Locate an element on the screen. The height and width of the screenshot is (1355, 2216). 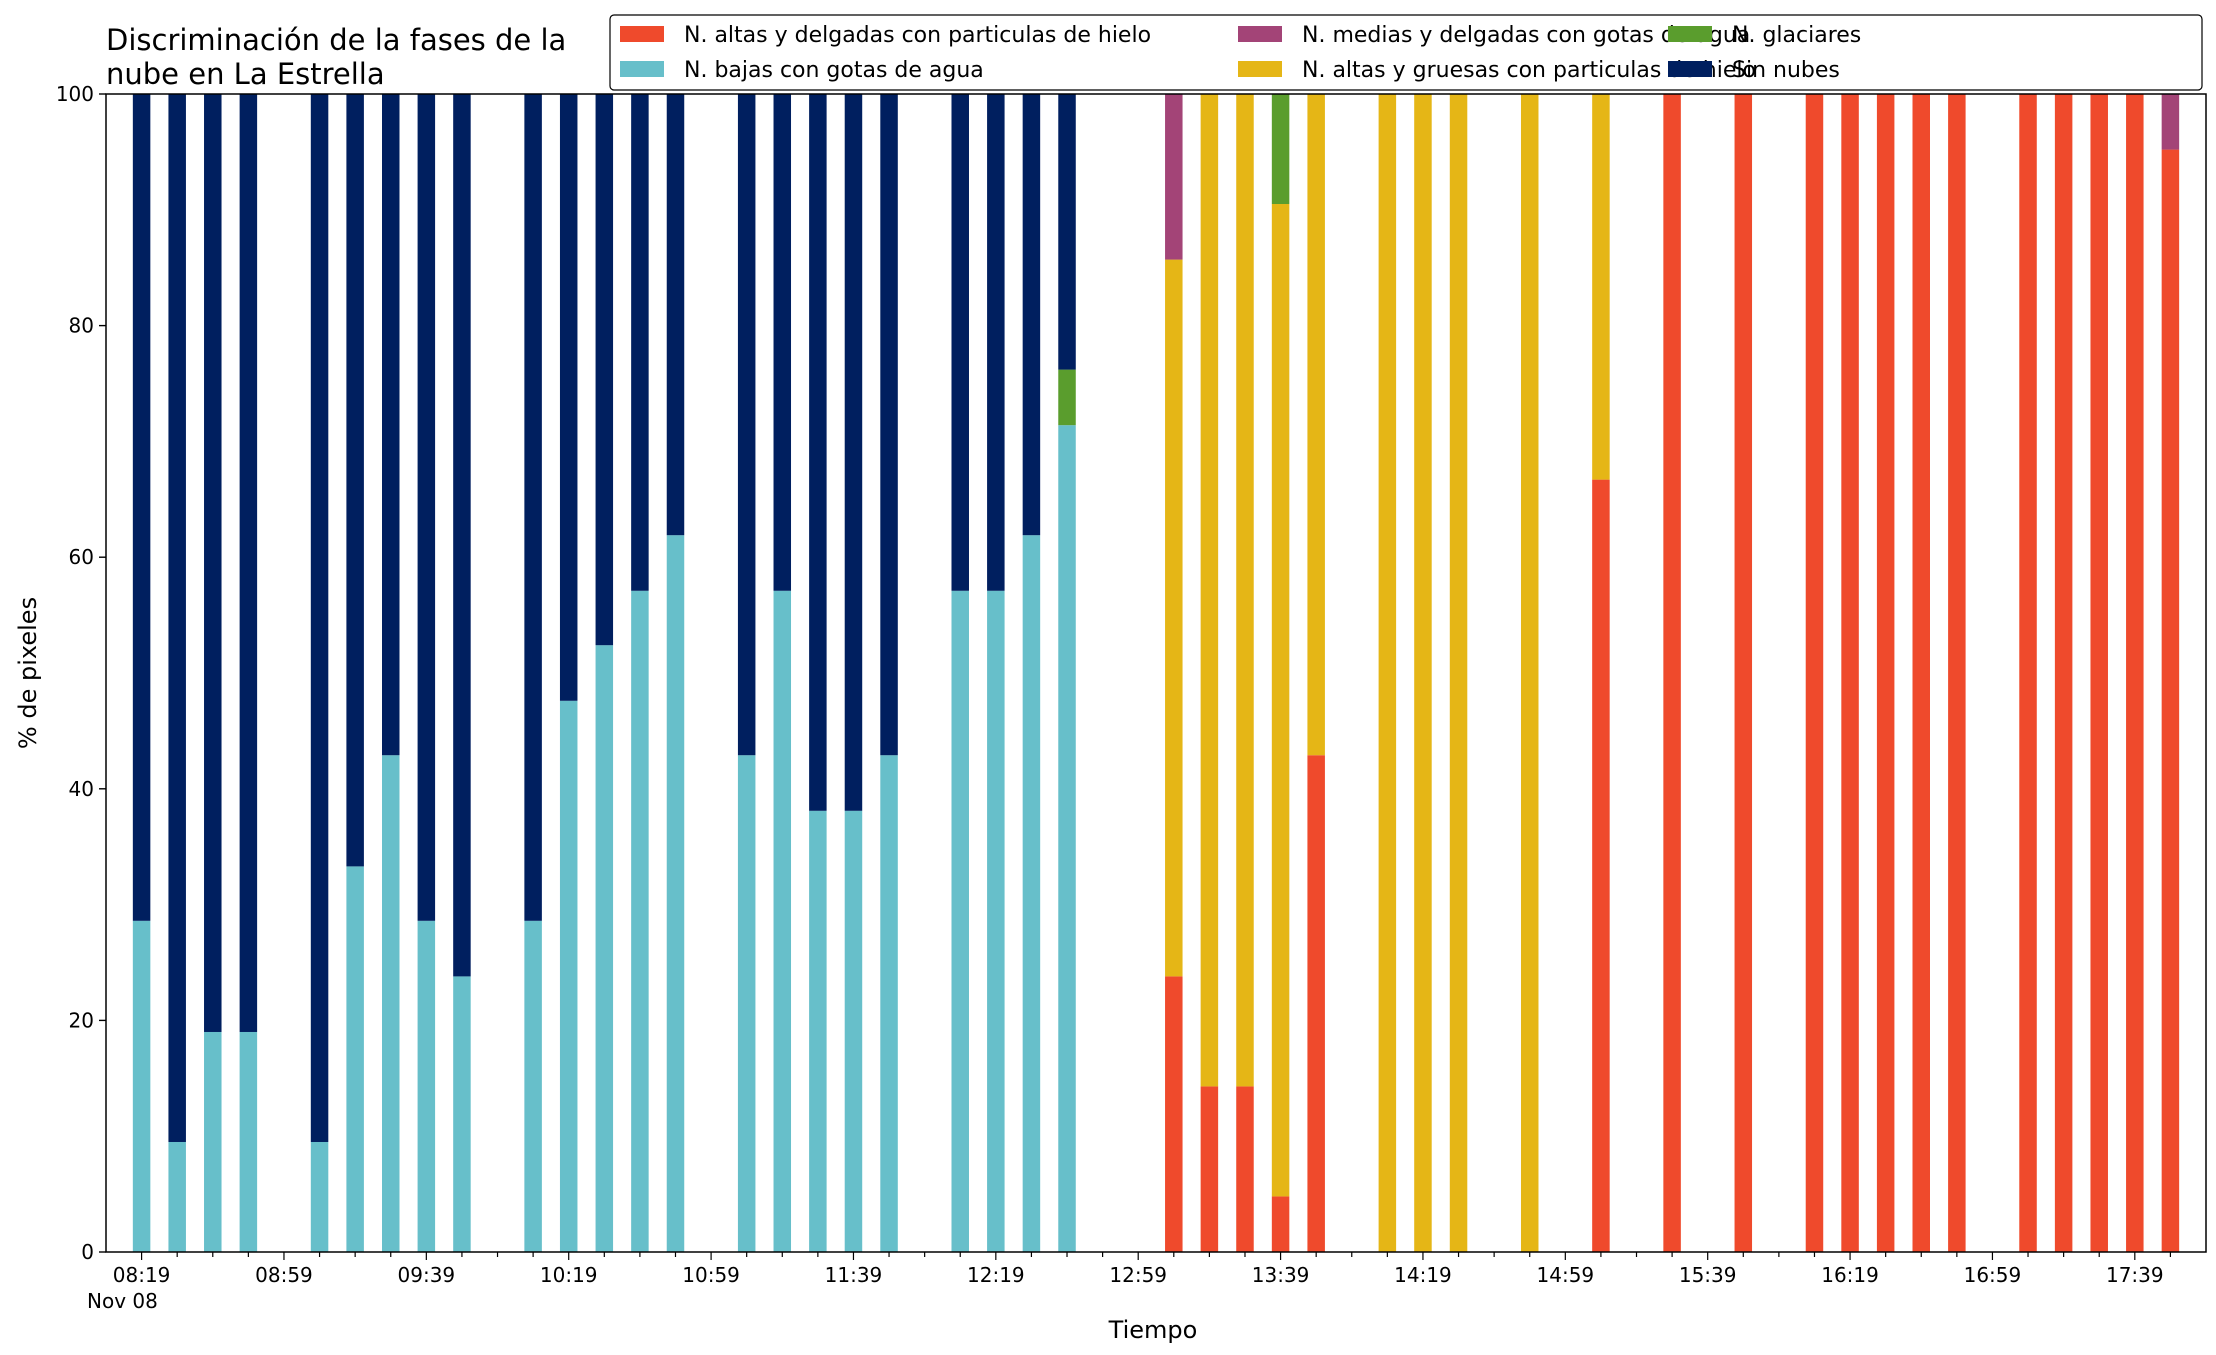
x-tick-label: 16:59 is located at coordinates (1993, 1275).